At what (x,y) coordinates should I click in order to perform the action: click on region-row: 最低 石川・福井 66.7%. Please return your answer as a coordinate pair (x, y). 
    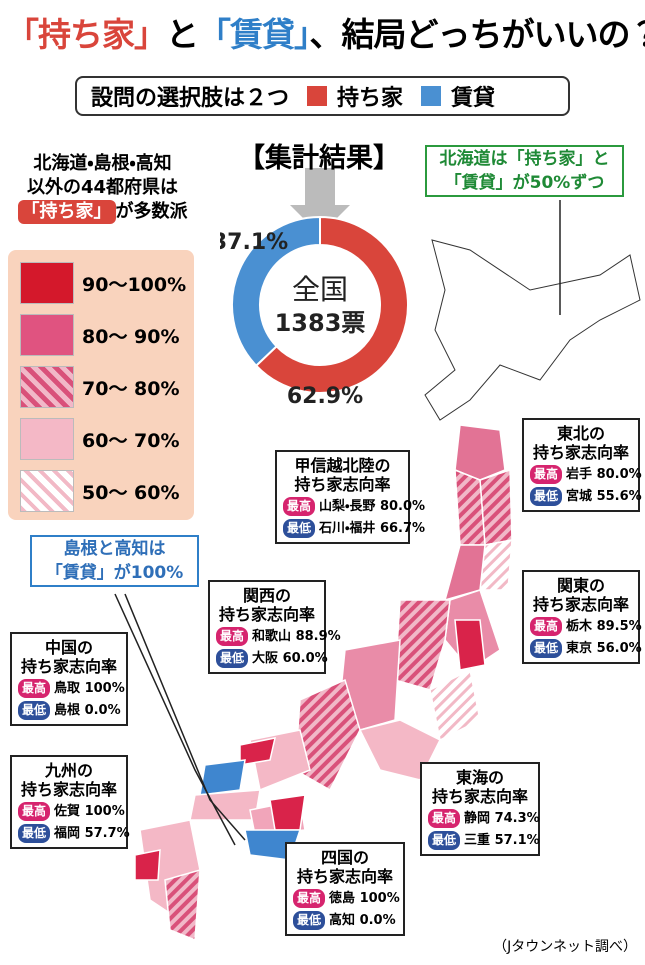
    Looking at the image, I should click on (354, 528).